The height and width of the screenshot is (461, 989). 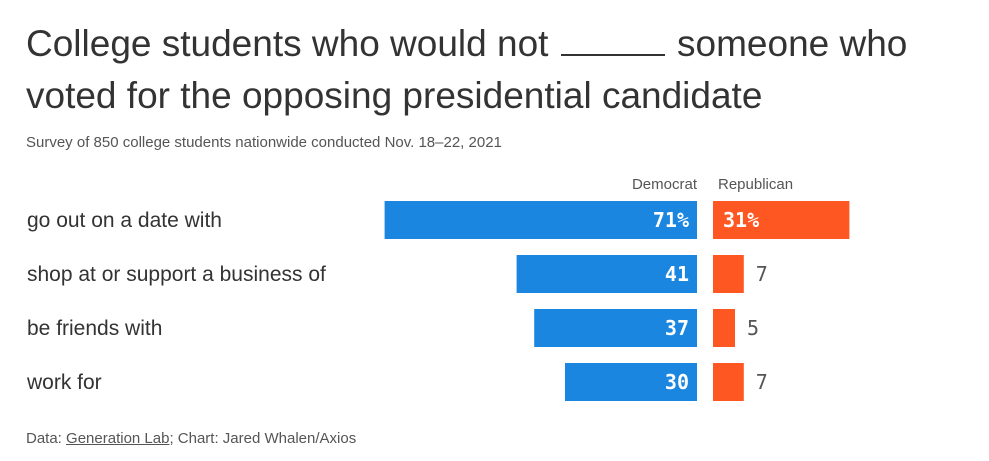 I want to click on data-label-democrat: 41, so click(x=677, y=274).